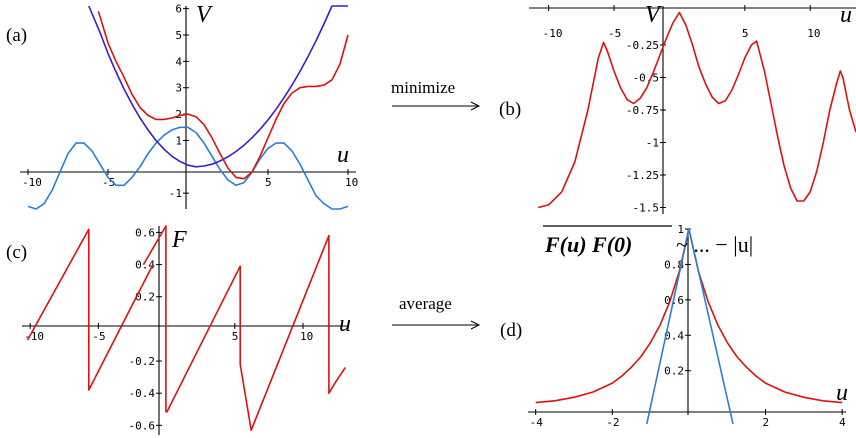 The image size is (856, 438). I want to click on y-tick-label: -0.6, so click(142, 425).